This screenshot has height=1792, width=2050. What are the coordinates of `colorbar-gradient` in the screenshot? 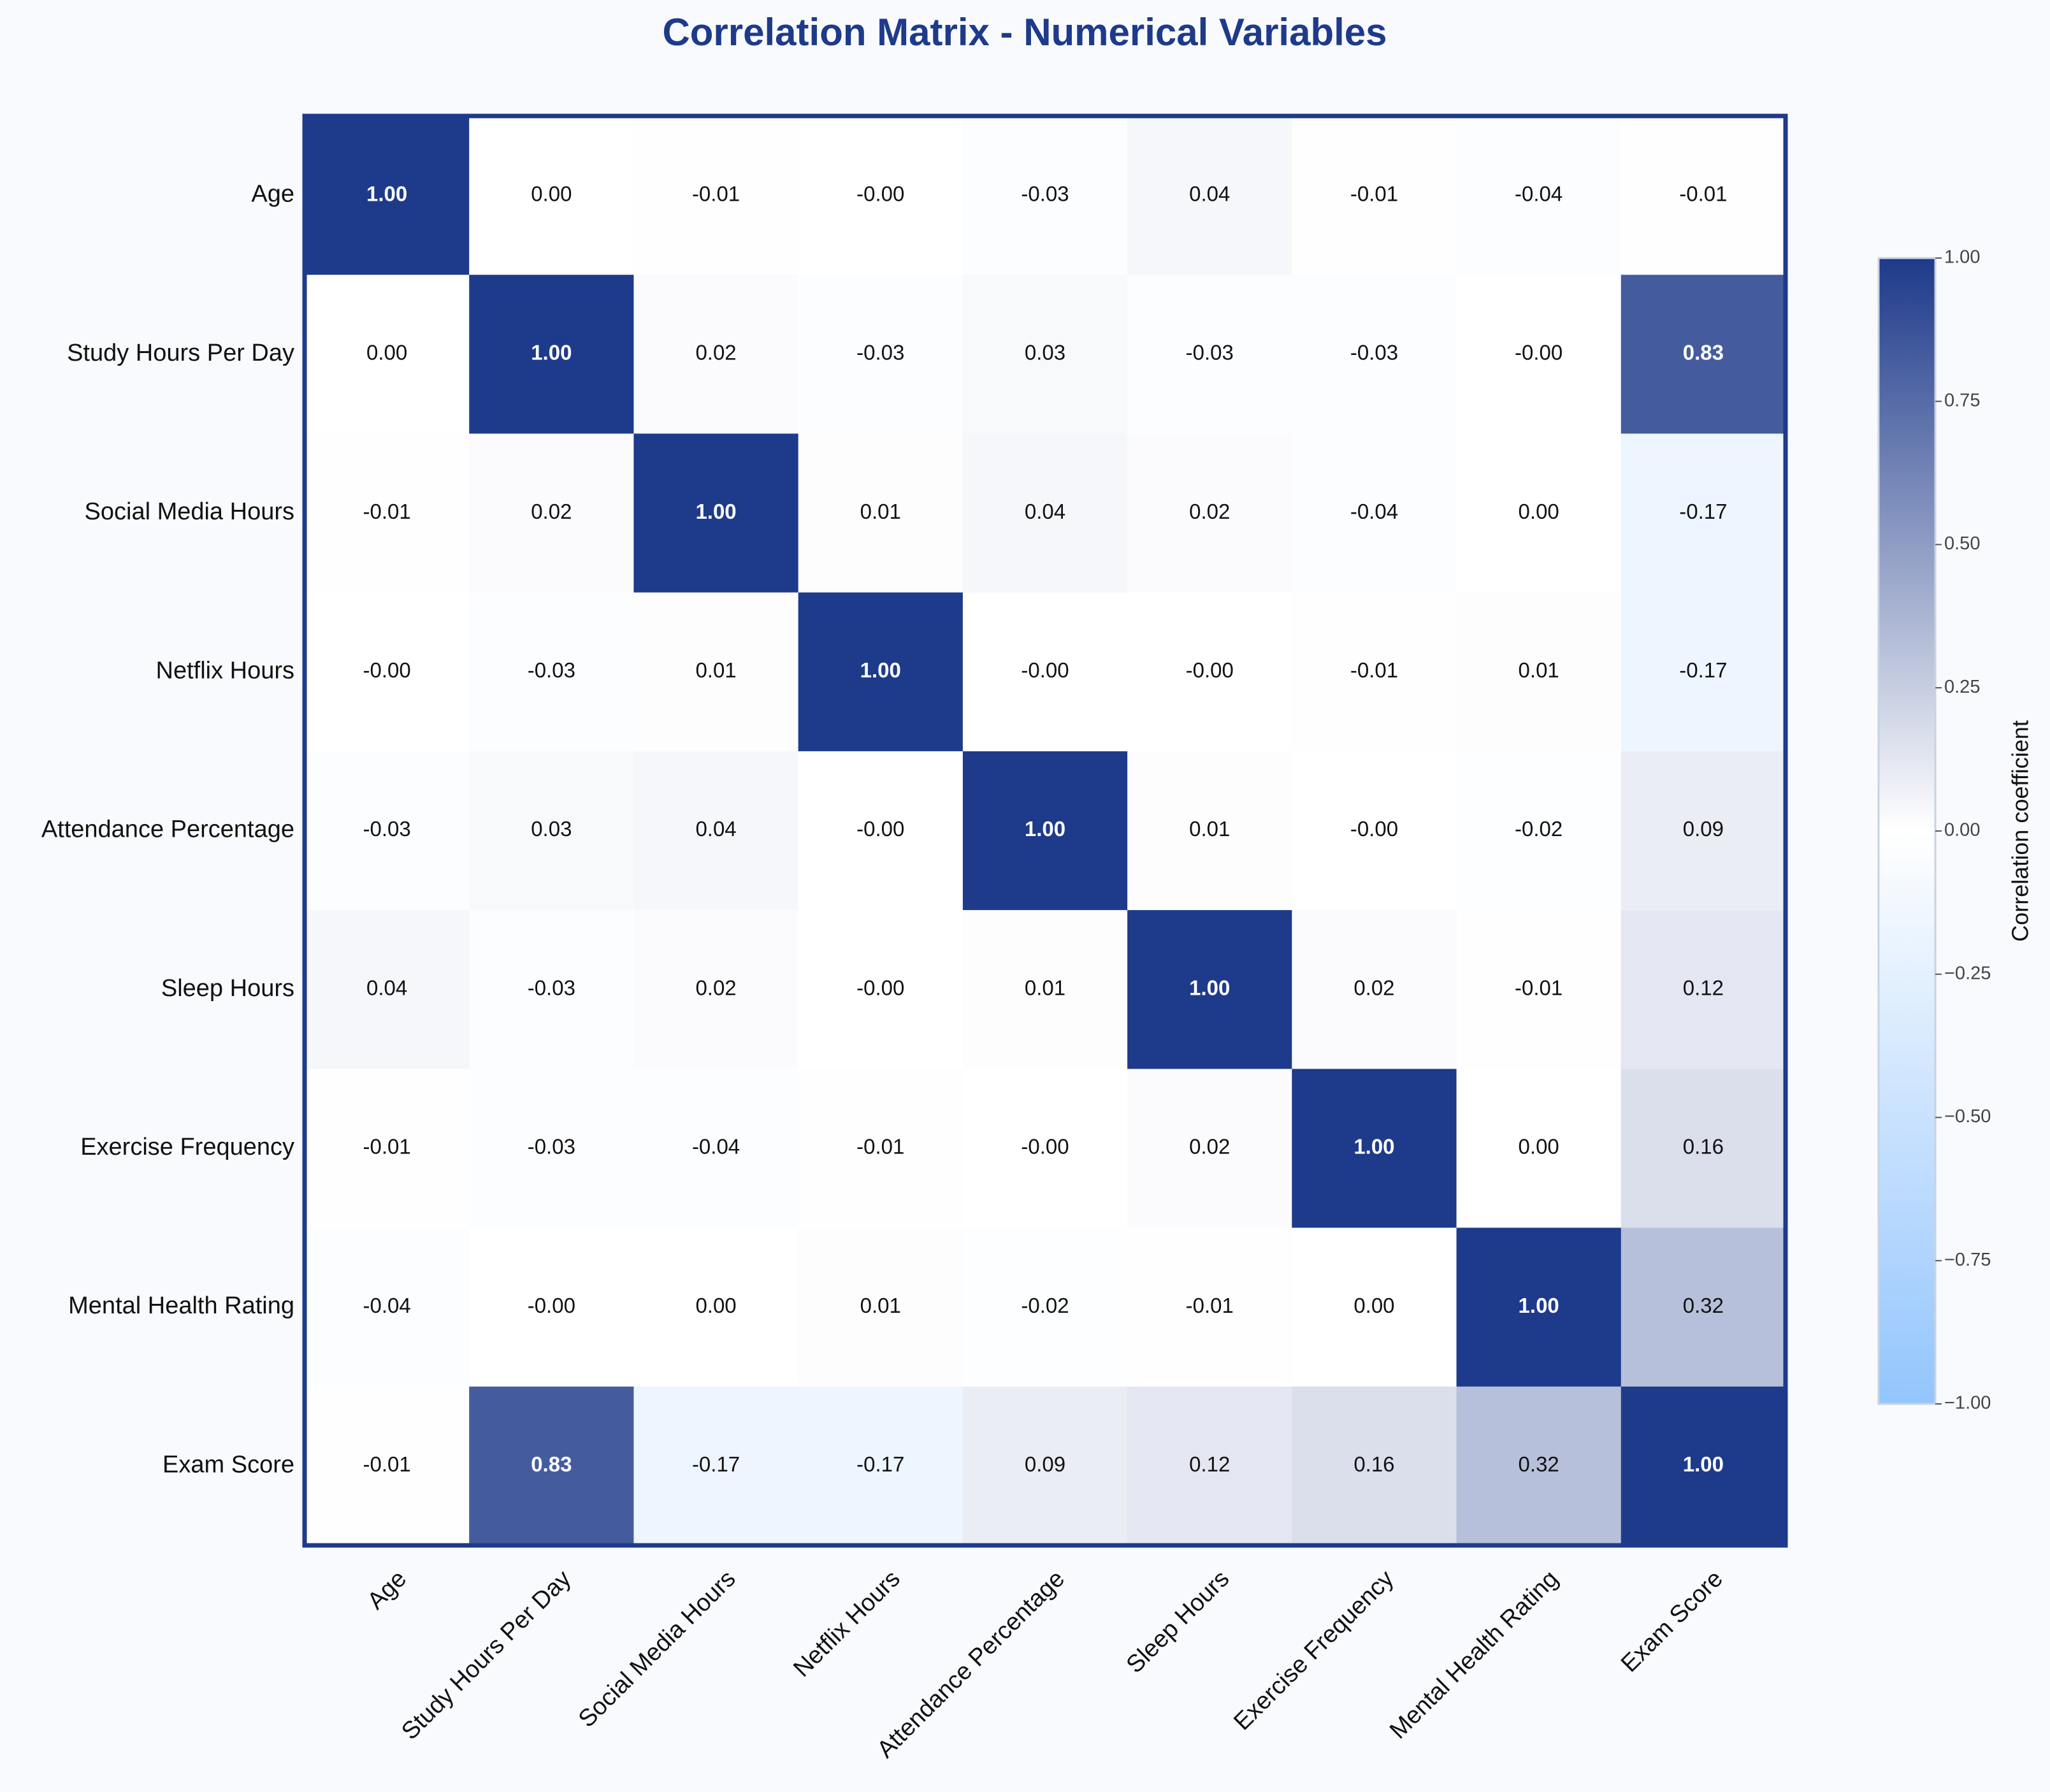 It's located at (1907, 831).